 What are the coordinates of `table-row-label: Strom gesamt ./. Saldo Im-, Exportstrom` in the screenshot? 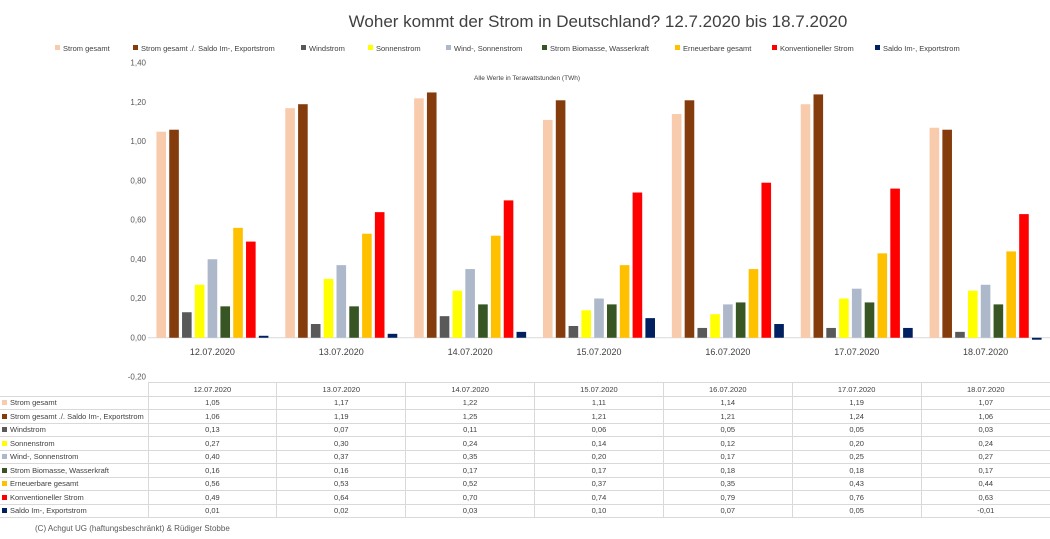 It's located at (74, 416).